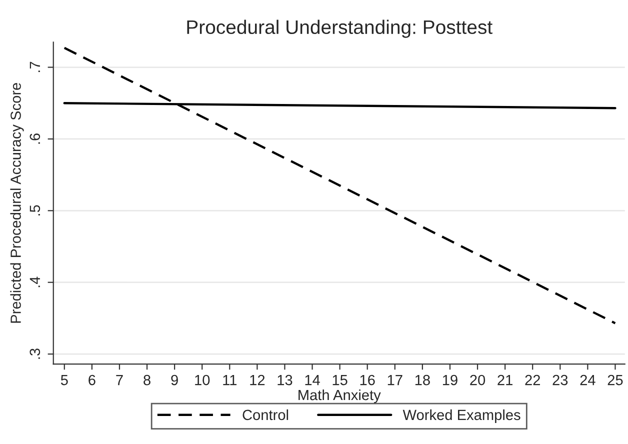  Describe the element at coordinates (174, 380) in the screenshot. I see `x-tick-label: 9` at that location.